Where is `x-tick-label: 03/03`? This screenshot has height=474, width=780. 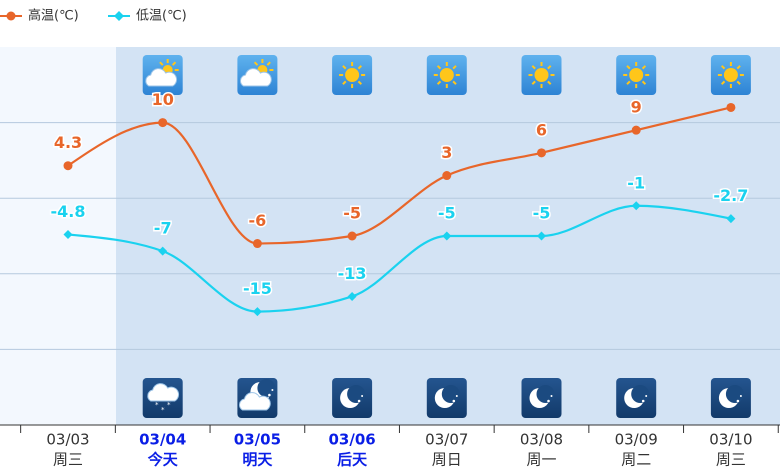
x-tick-label: 03/03 is located at coordinates (67, 440).